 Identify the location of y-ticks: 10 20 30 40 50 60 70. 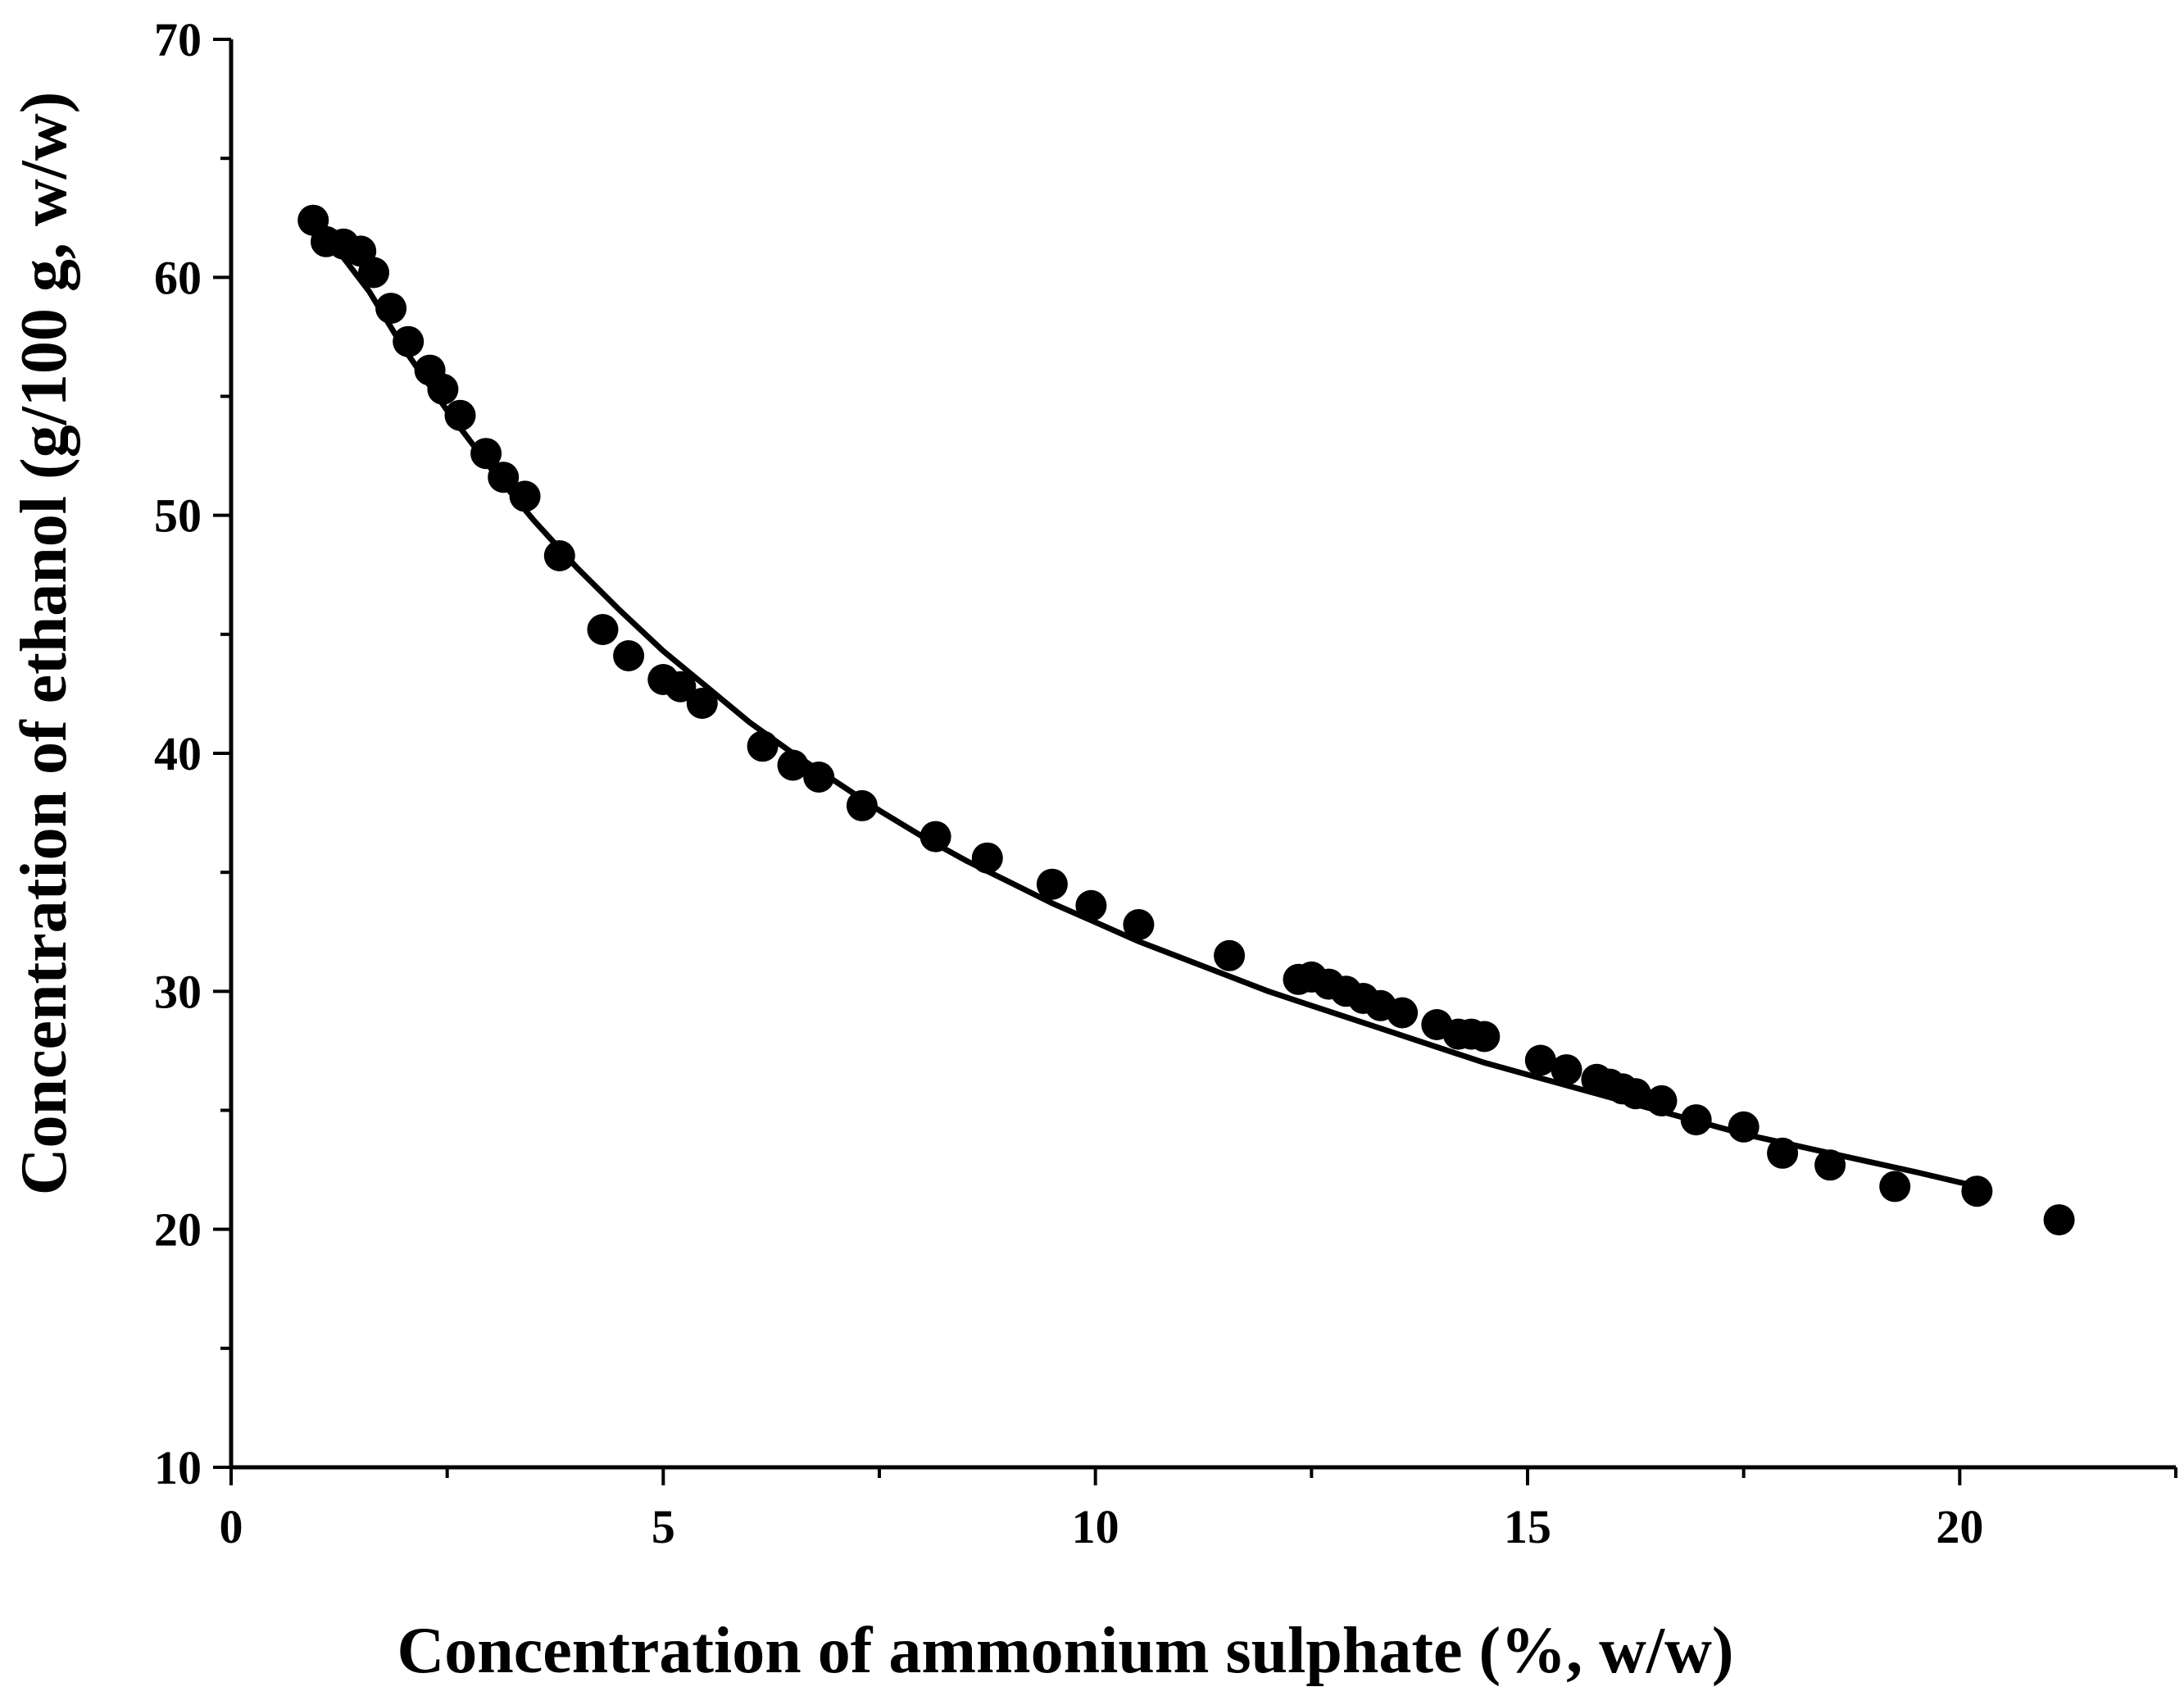
(192, 753).